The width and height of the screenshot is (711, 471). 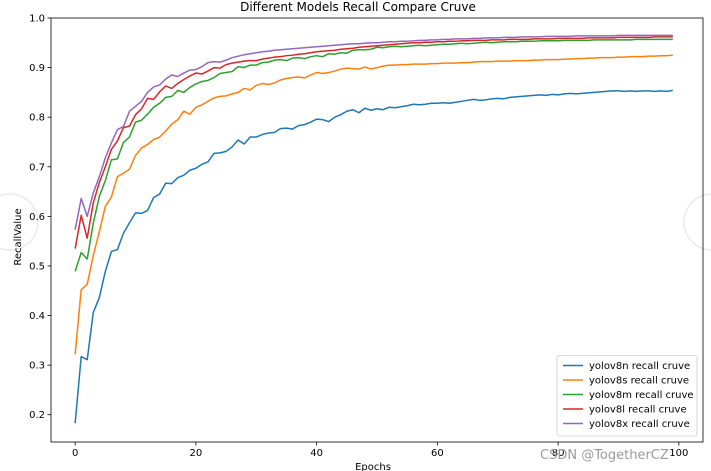 What do you see at coordinates (639, 366) in the screenshot?
I see `legend-entry-label: yolov8n recall cruve` at bounding box center [639, 366].